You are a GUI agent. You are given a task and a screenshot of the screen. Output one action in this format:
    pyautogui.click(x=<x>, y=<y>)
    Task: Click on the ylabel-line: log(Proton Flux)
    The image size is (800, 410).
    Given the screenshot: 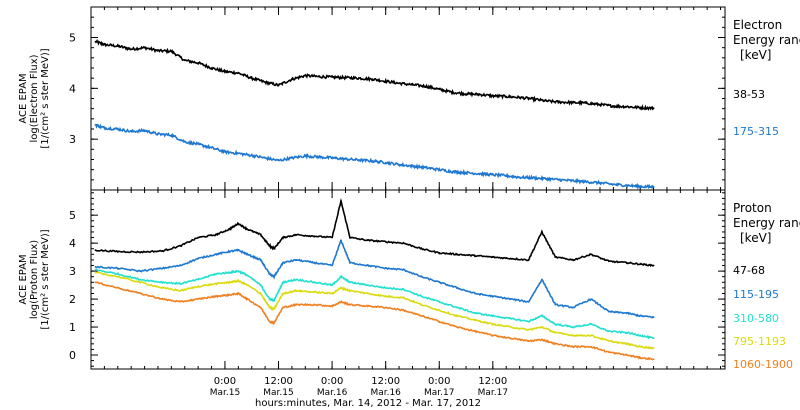 What is the action you would take?
    pyautogui.click(x=34, y=279)
    